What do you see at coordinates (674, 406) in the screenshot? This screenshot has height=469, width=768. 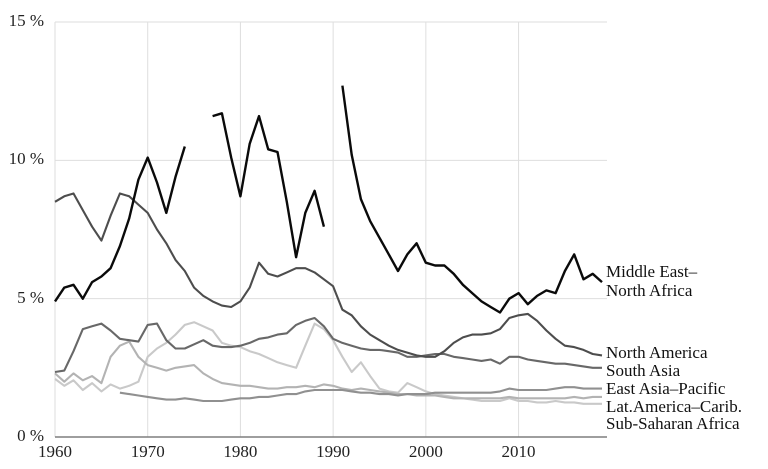 I see `series-label-lat-america-carib: Lat.America–Carib.` at bounding box center [674, 406].